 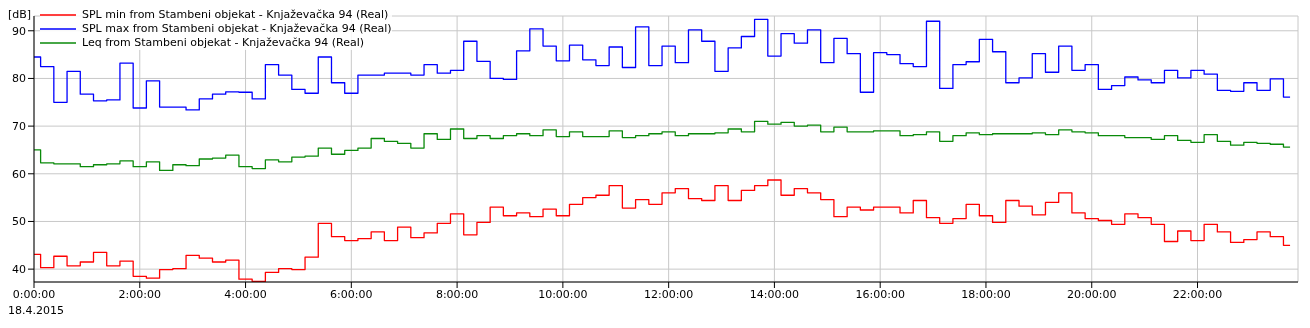 I want to click on legend-label: SPL max from Stambeni objekat - Knjaževačka 94 (Real), so click(x=237, y=29).